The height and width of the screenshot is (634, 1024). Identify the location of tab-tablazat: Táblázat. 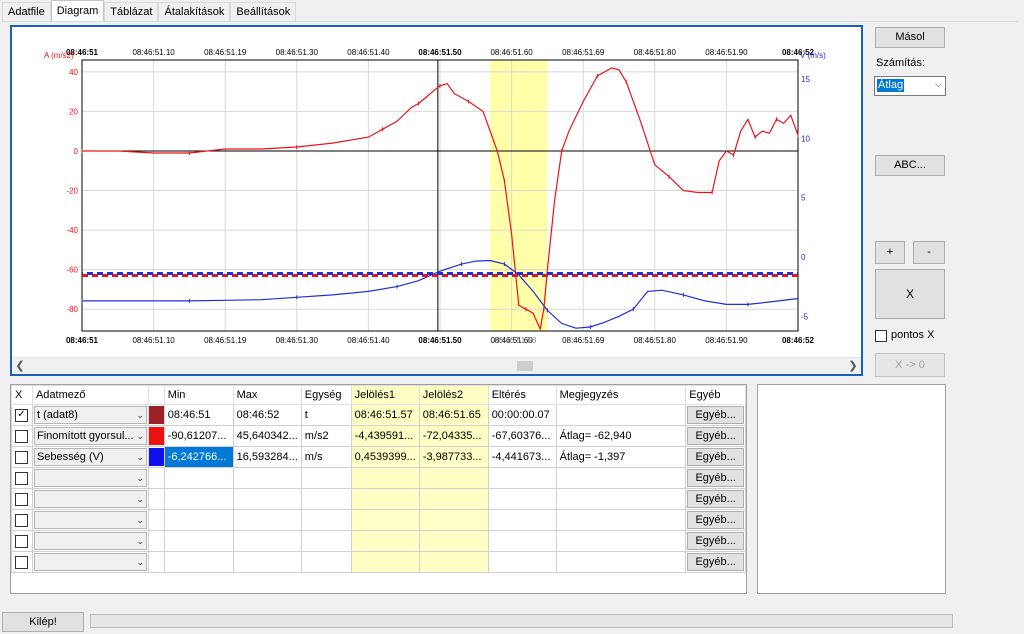
(131, 12).